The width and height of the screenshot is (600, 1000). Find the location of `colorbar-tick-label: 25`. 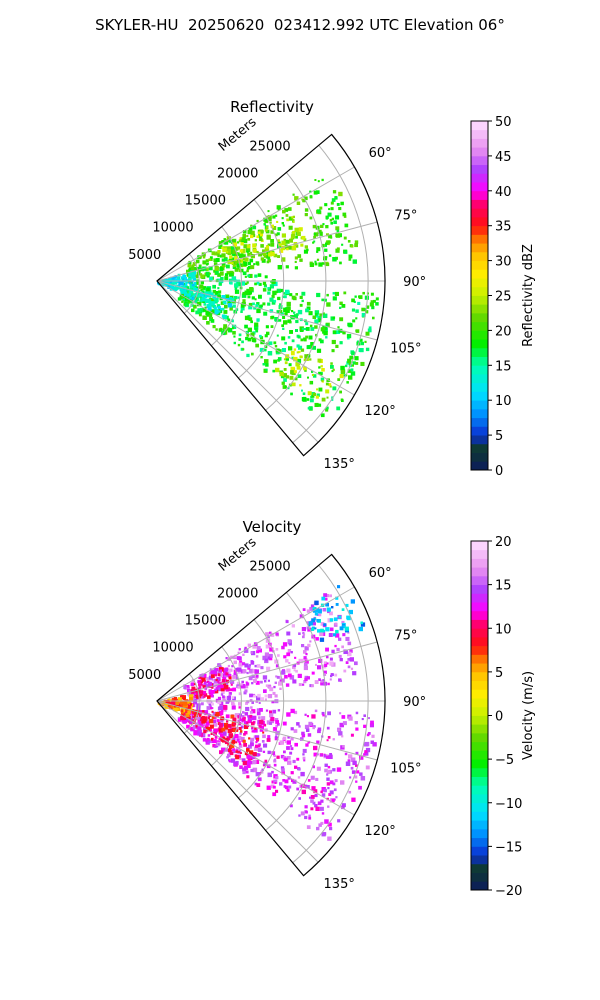

colorbar-tick-label: 25 is located at coordinates (503, 297).